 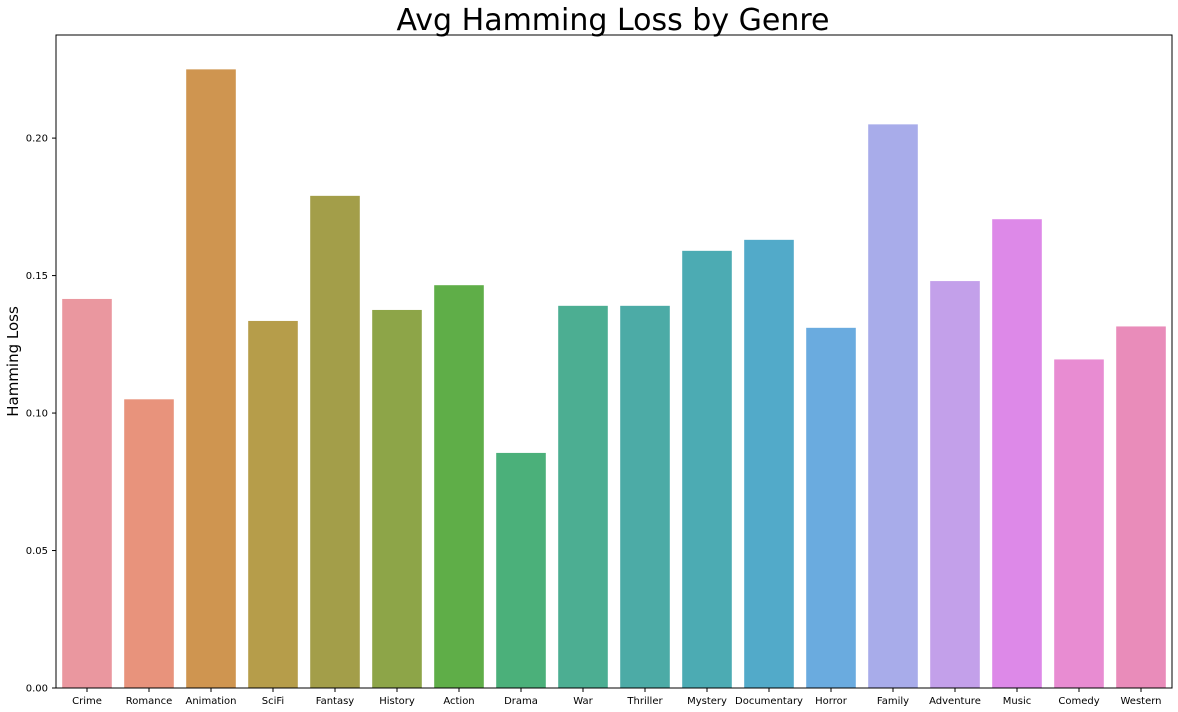 I want to click on y-tick-label: 0.20, so click(x=37, y=139).